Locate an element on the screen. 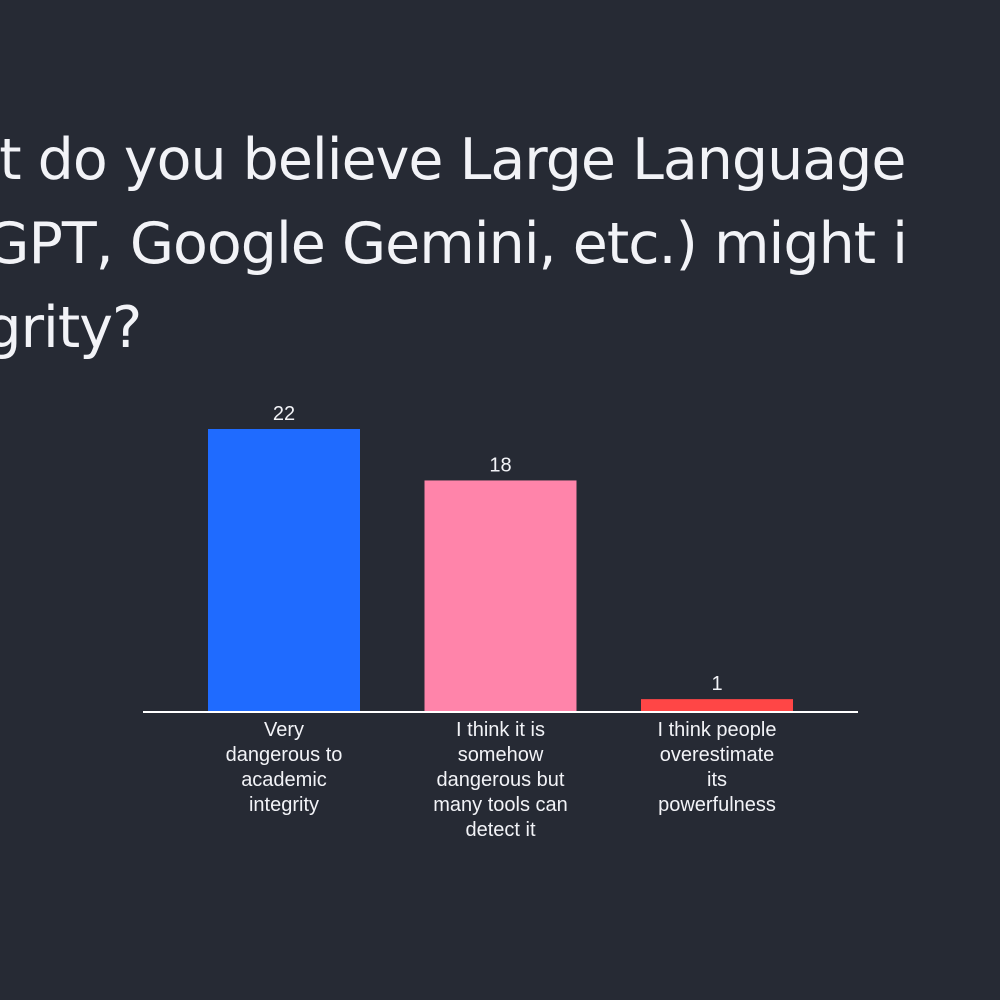 The width and height of the screenshot is (1000, 1000). category-label-line: overestimate is located at coordinates (717, 755).